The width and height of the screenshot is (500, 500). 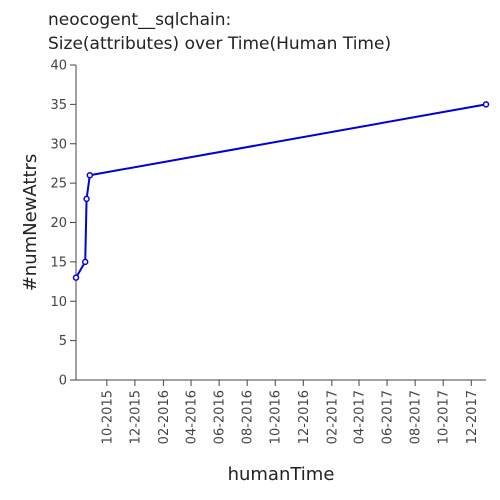 I want to click on x-tick-label: 06-2016, so click(x=220, y=417).